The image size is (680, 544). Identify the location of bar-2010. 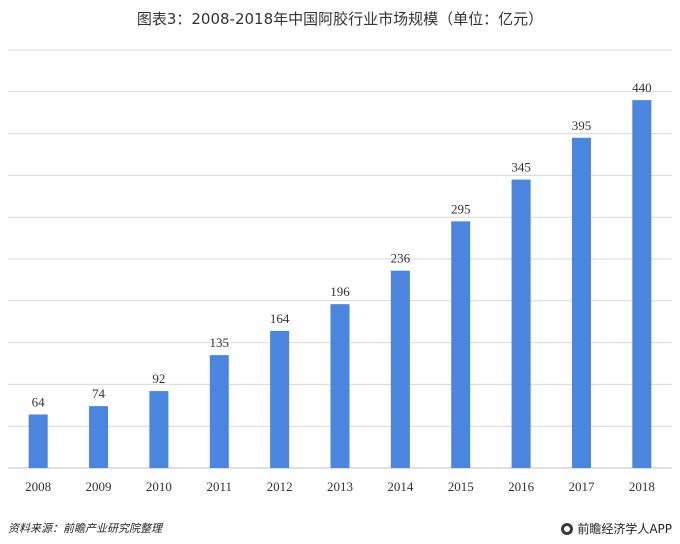
(159, 429).